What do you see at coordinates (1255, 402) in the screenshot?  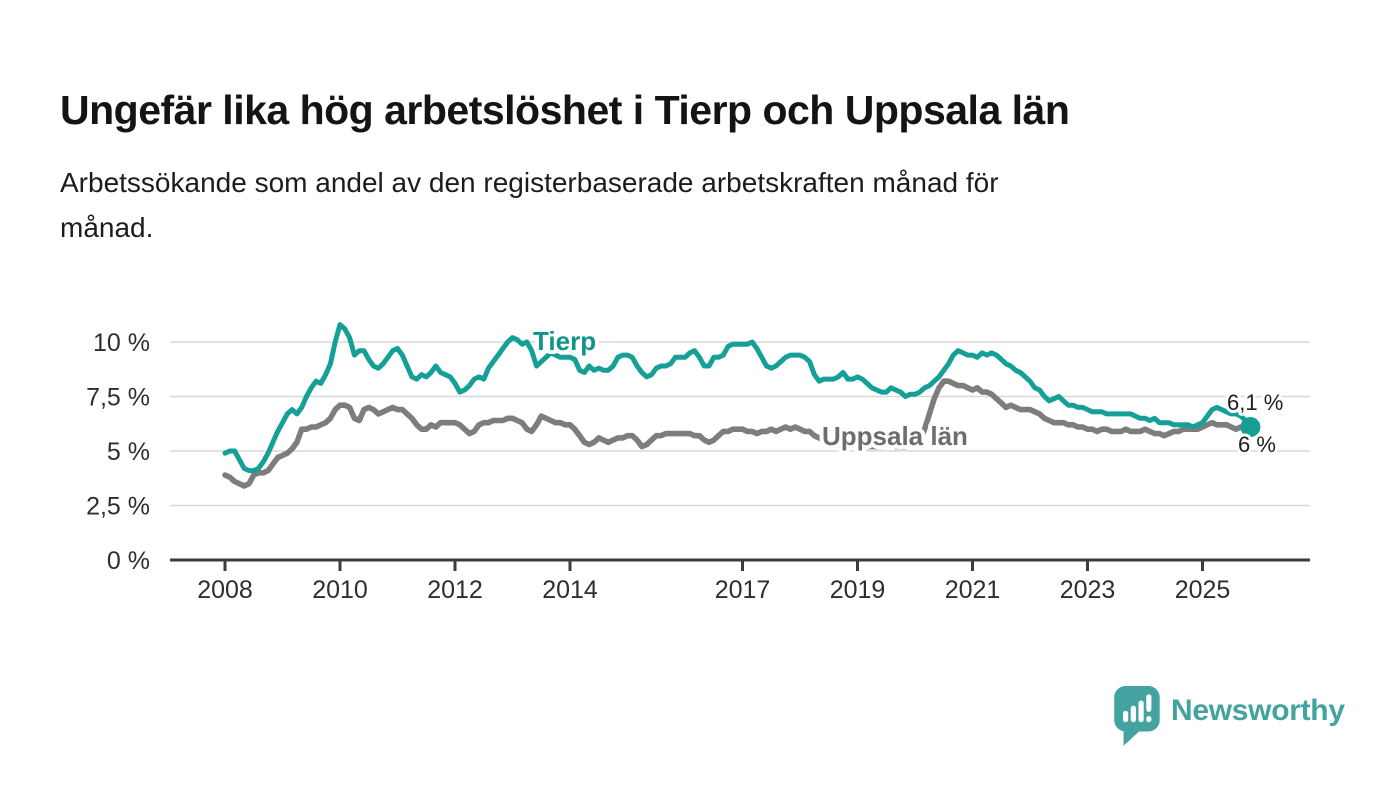 I see `end-value-label-tierp: 6,1 %` at bounding box center [1255, 402].